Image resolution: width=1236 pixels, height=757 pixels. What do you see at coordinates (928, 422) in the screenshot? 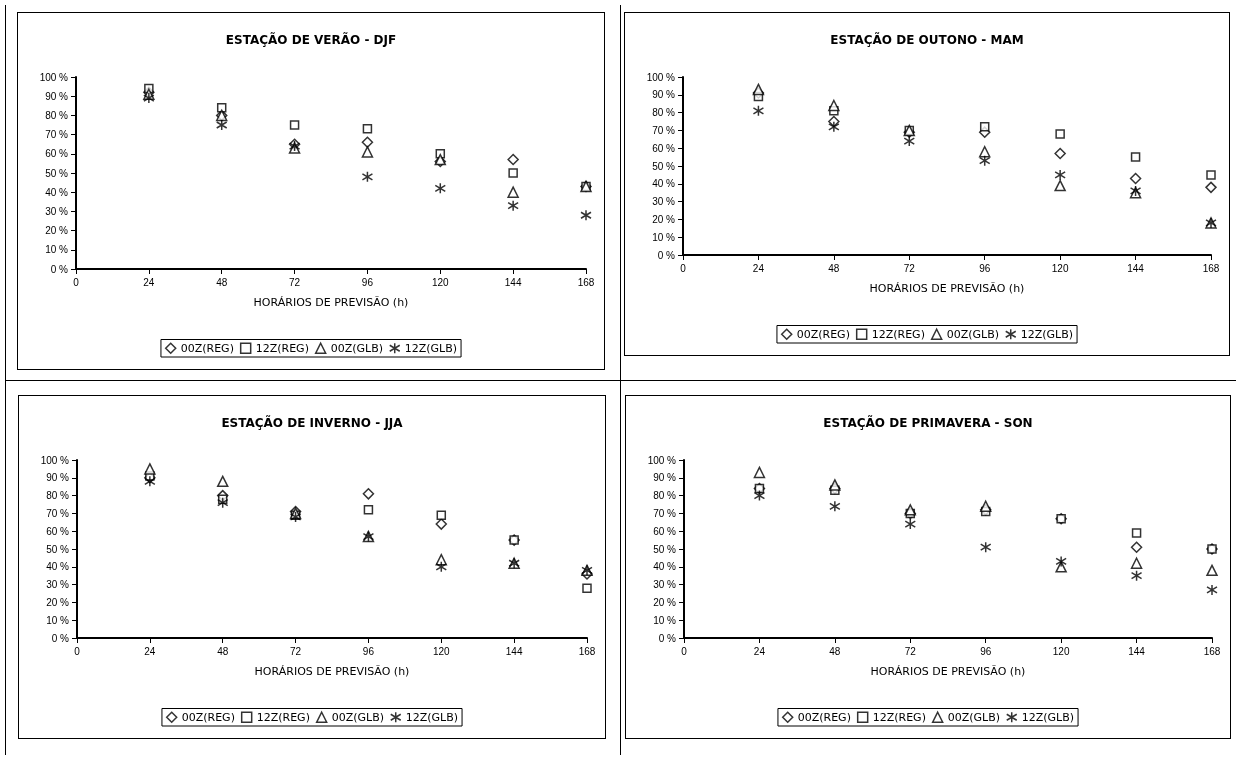
I see `chart-title: ESTAÇÃO DE PRIMAVERA - SON` at bounding box center [928, 422].